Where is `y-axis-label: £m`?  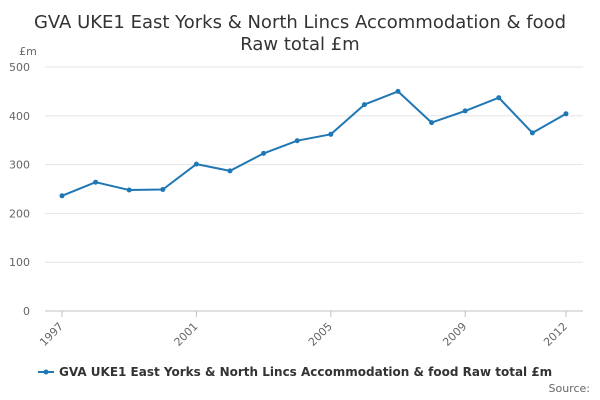
y-axis-label: £m is located at coordinates (28, 51).